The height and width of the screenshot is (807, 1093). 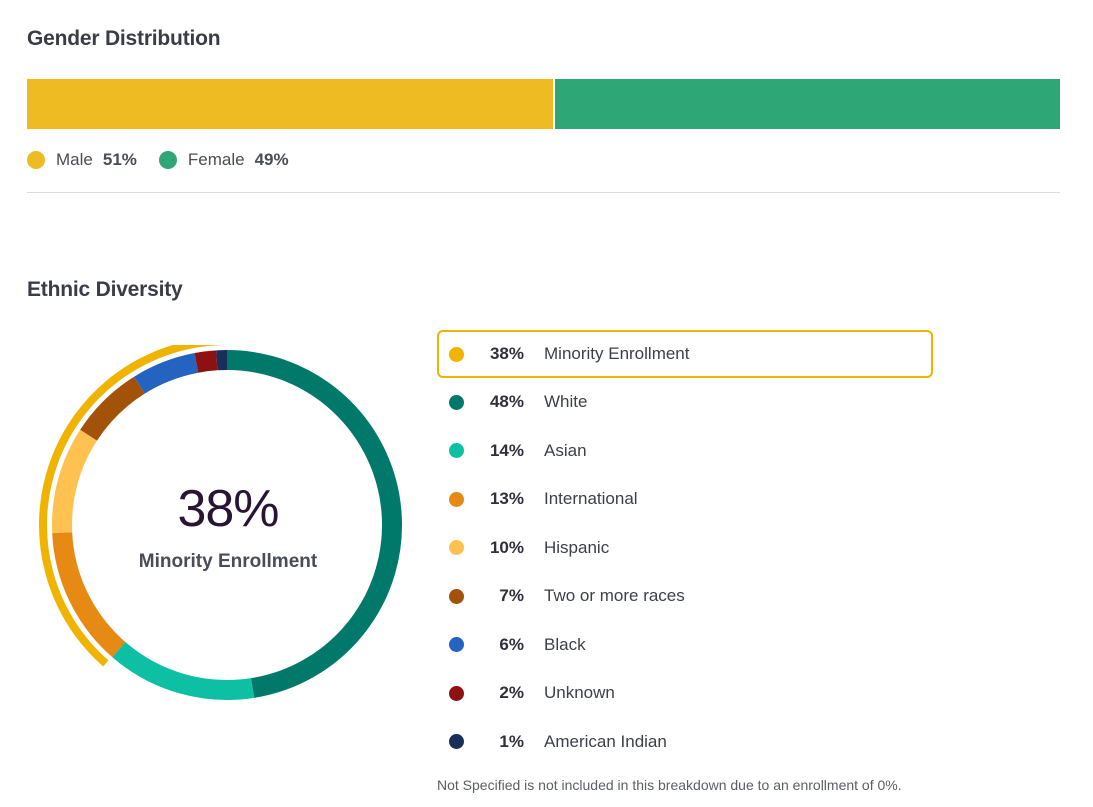 I want to click on legend-label: International, so click(x=591, y=499).